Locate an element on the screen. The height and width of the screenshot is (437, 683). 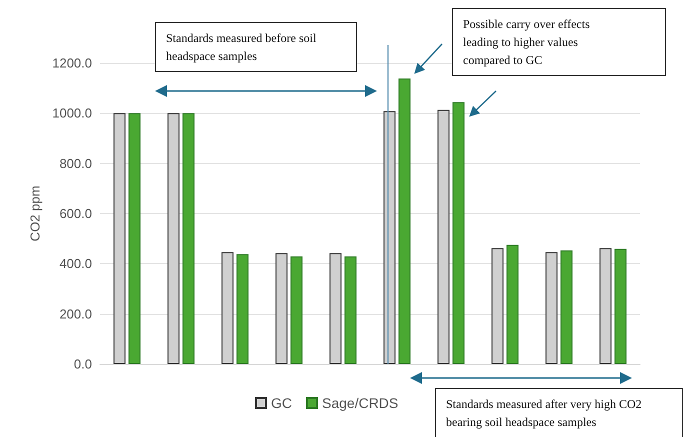
y-tick-label: 400.0 is located at coordinates (75, 264).